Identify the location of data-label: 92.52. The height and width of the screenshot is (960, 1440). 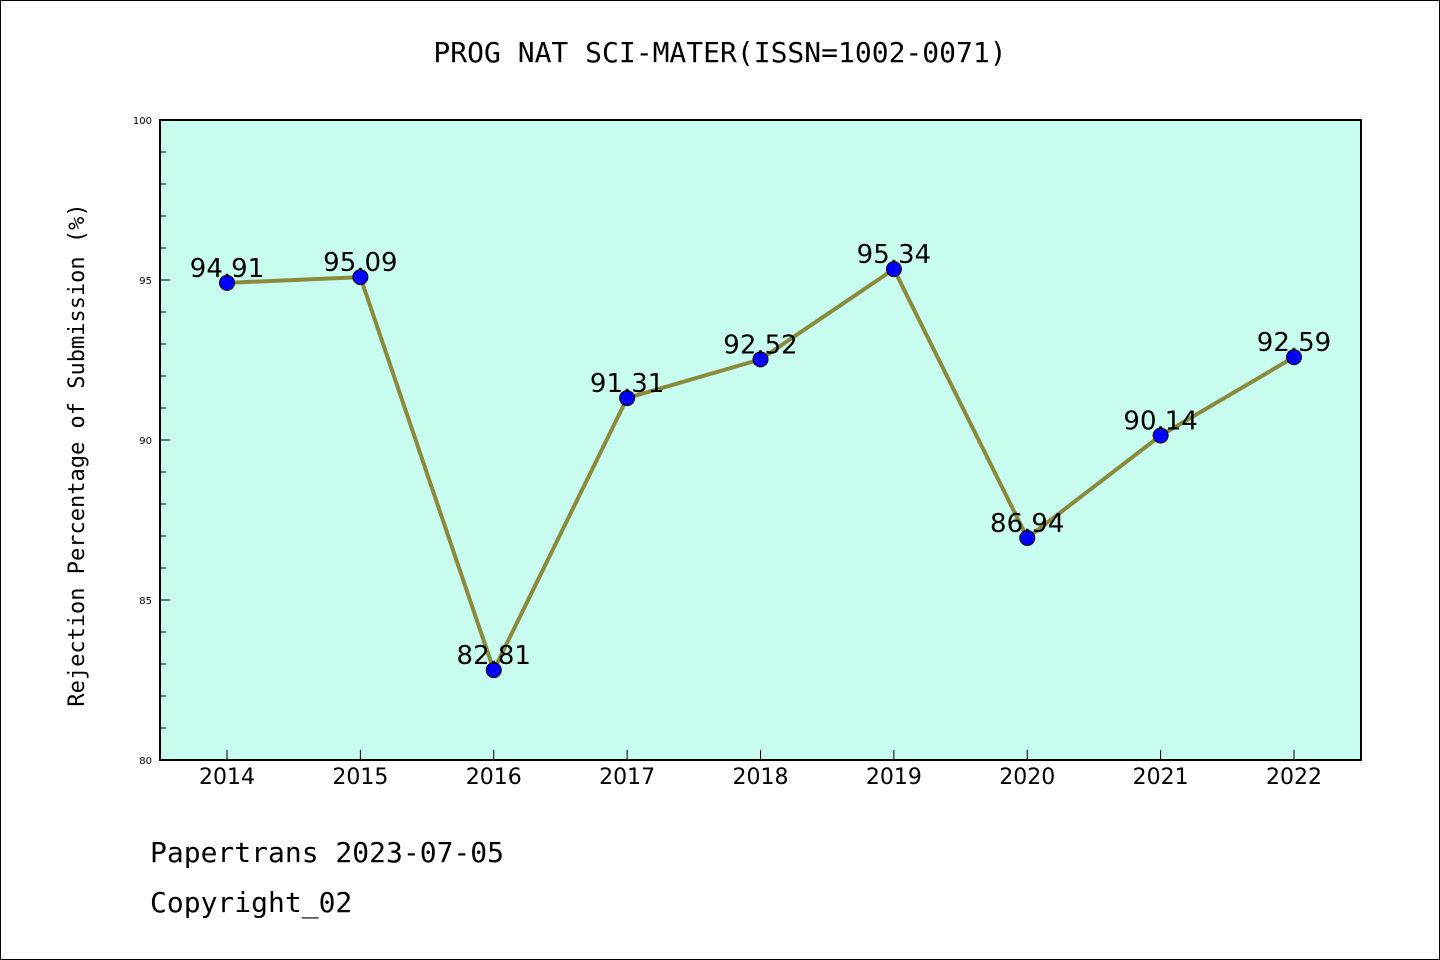
(760, 345).